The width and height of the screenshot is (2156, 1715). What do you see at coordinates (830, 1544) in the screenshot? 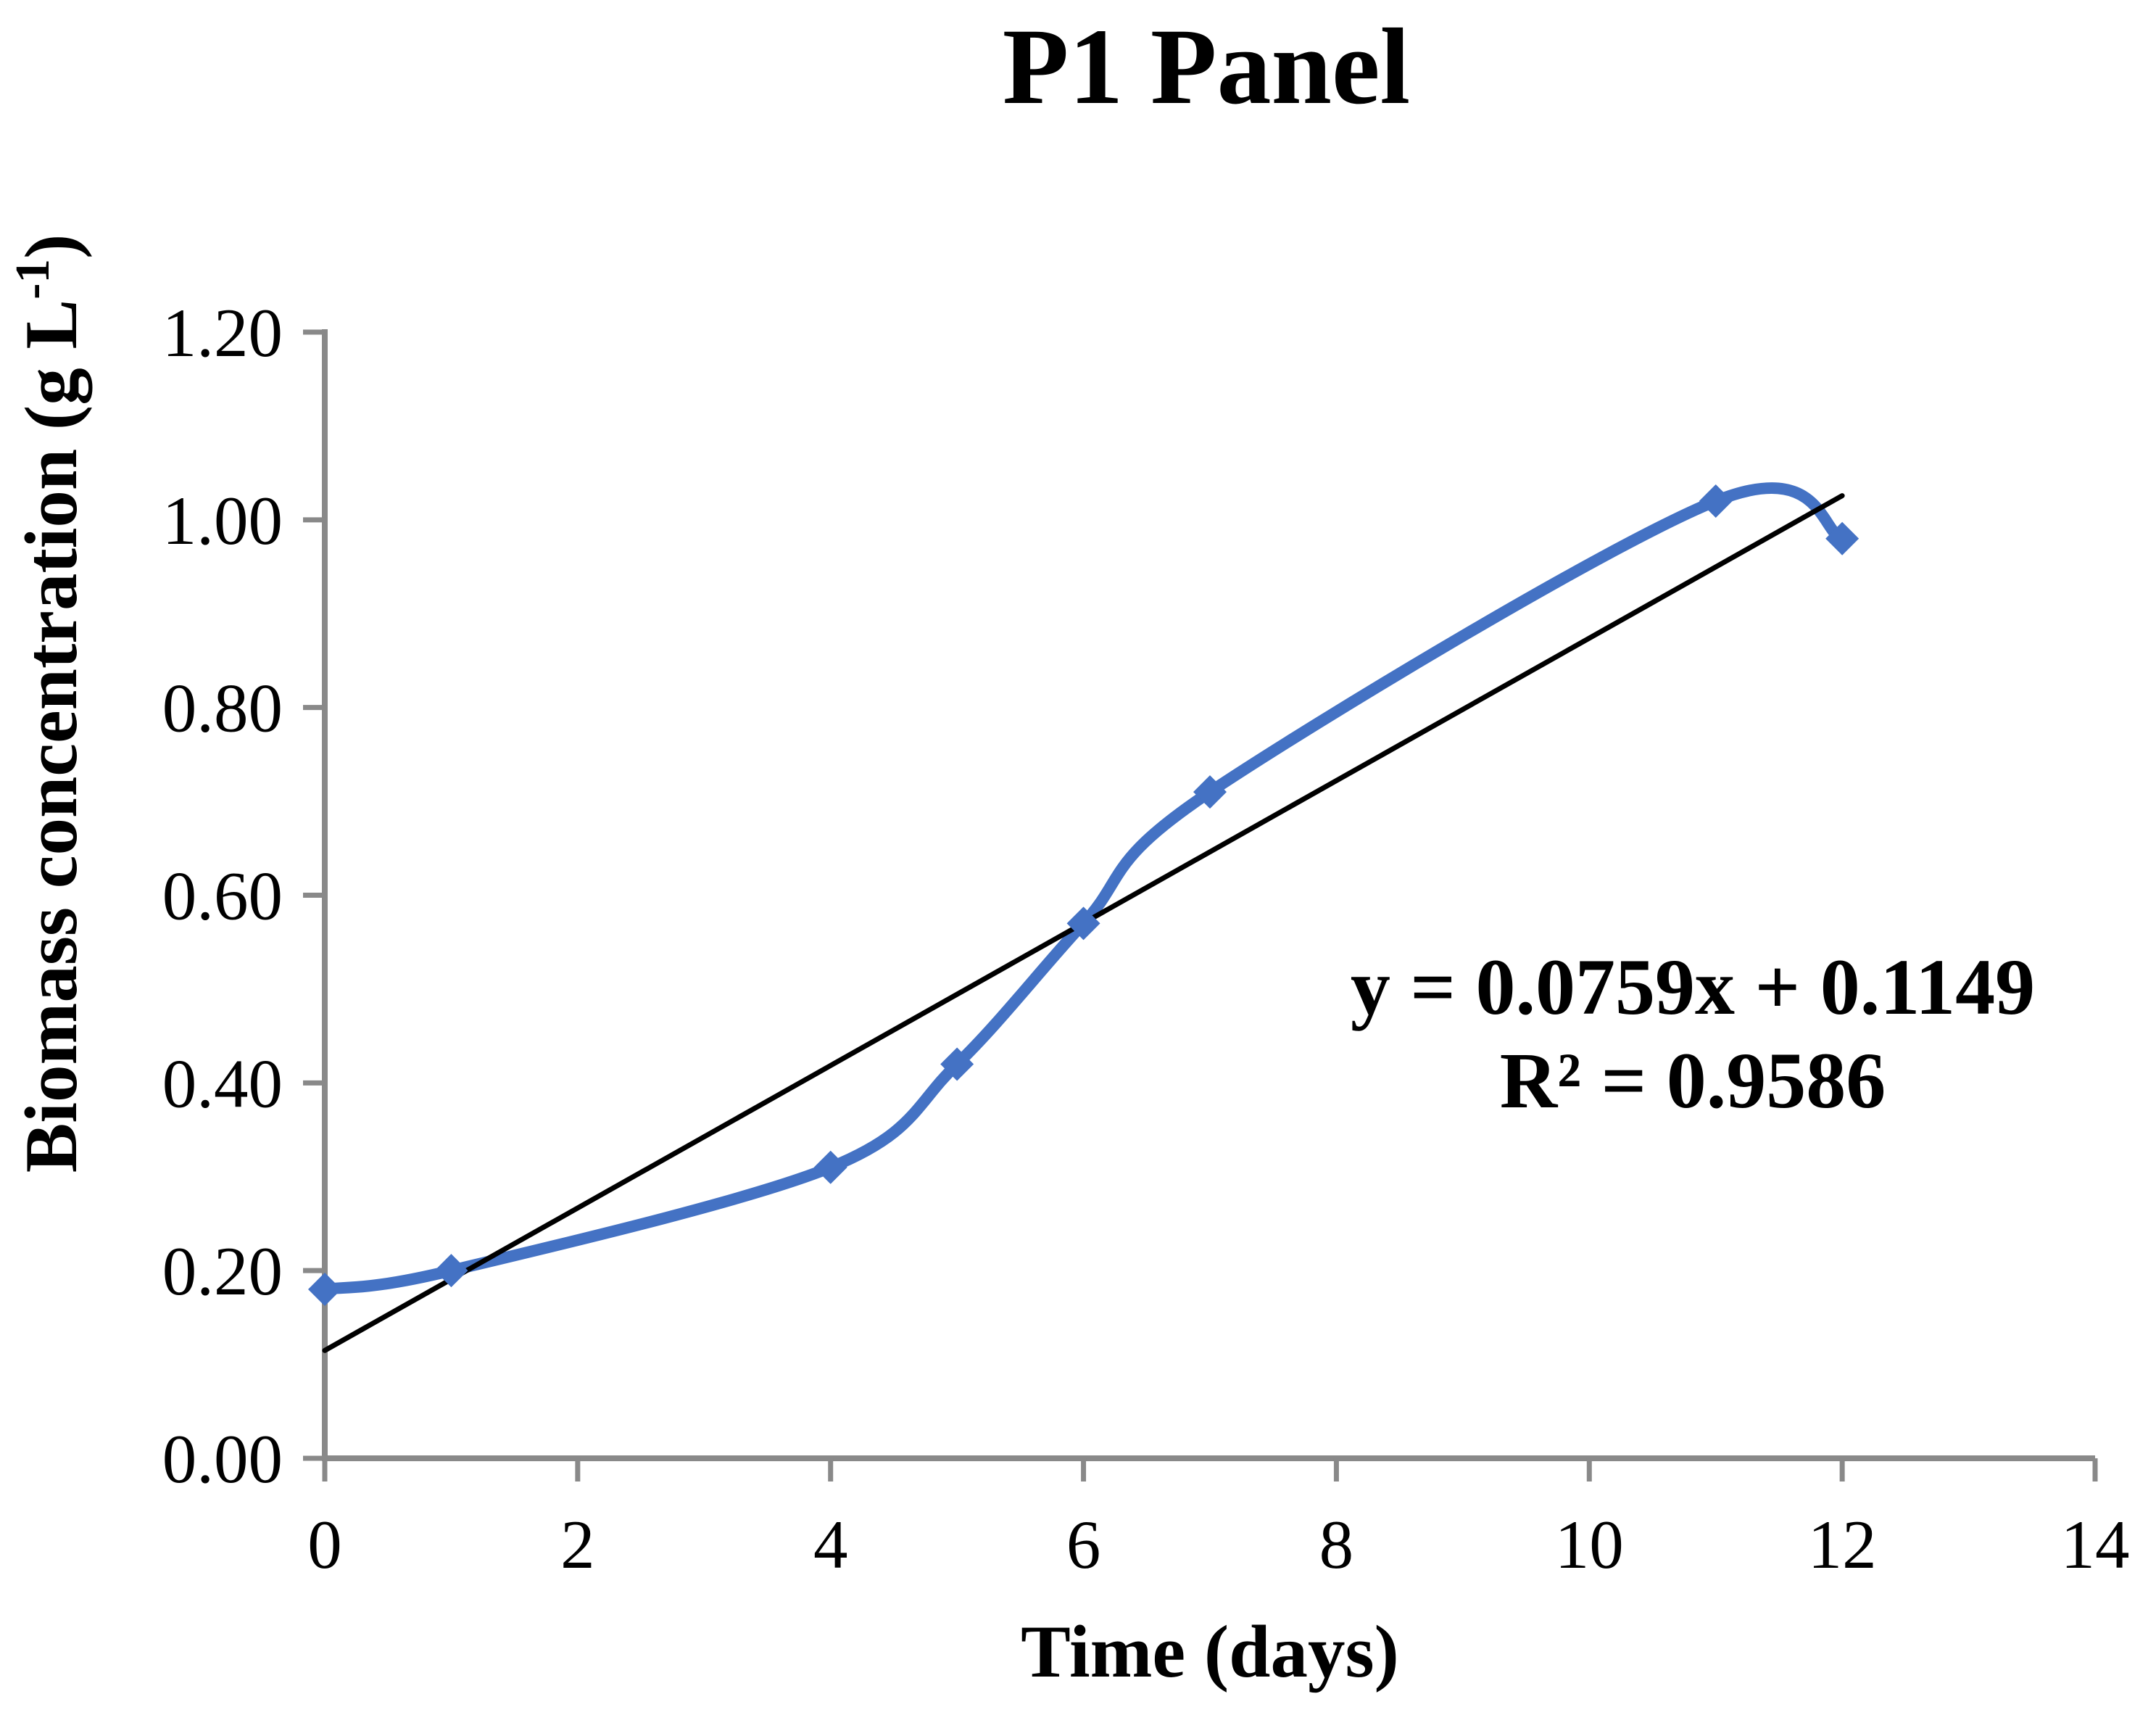
I see `x-tick-label: 4` at bounding box center [830, 1544].